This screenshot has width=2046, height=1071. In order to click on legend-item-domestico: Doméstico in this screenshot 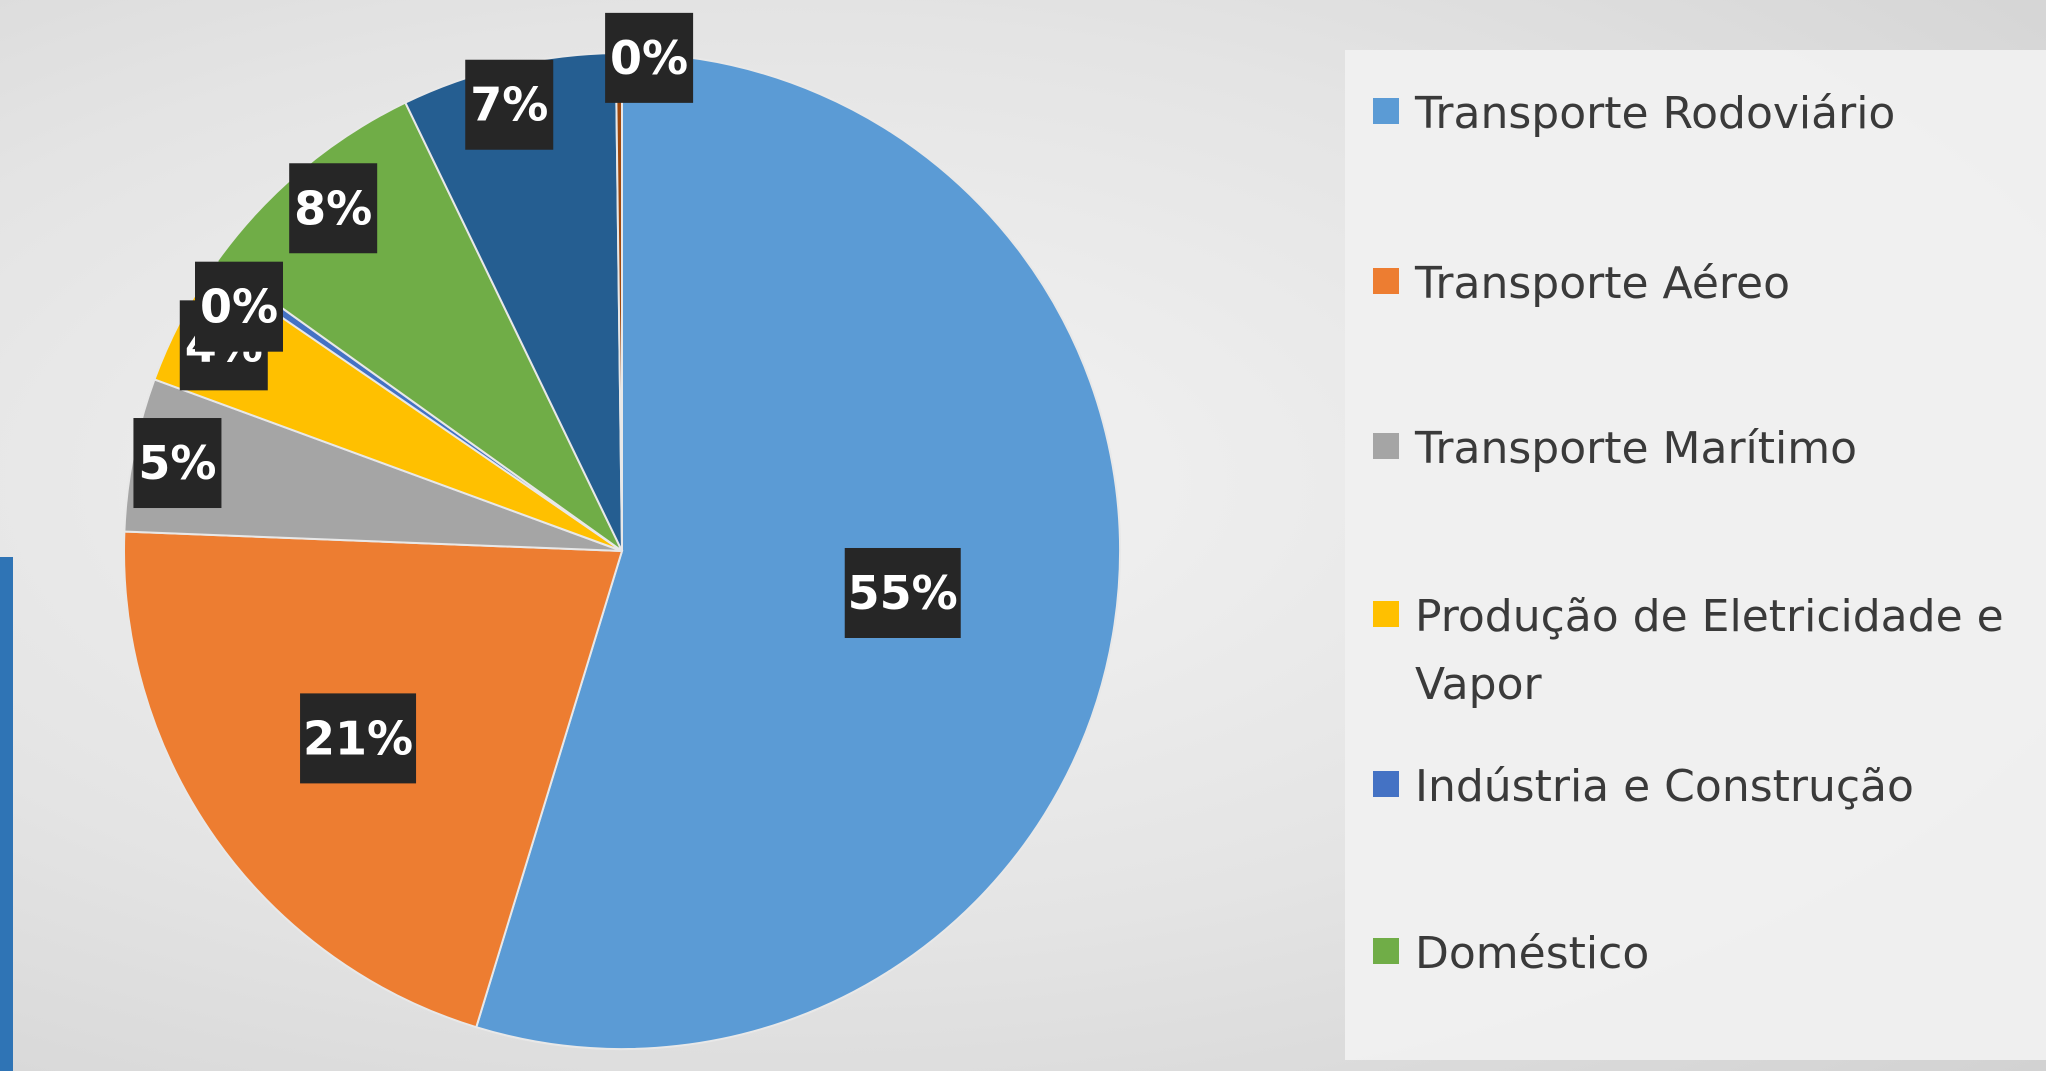, I will do `click(1704, 954)`.